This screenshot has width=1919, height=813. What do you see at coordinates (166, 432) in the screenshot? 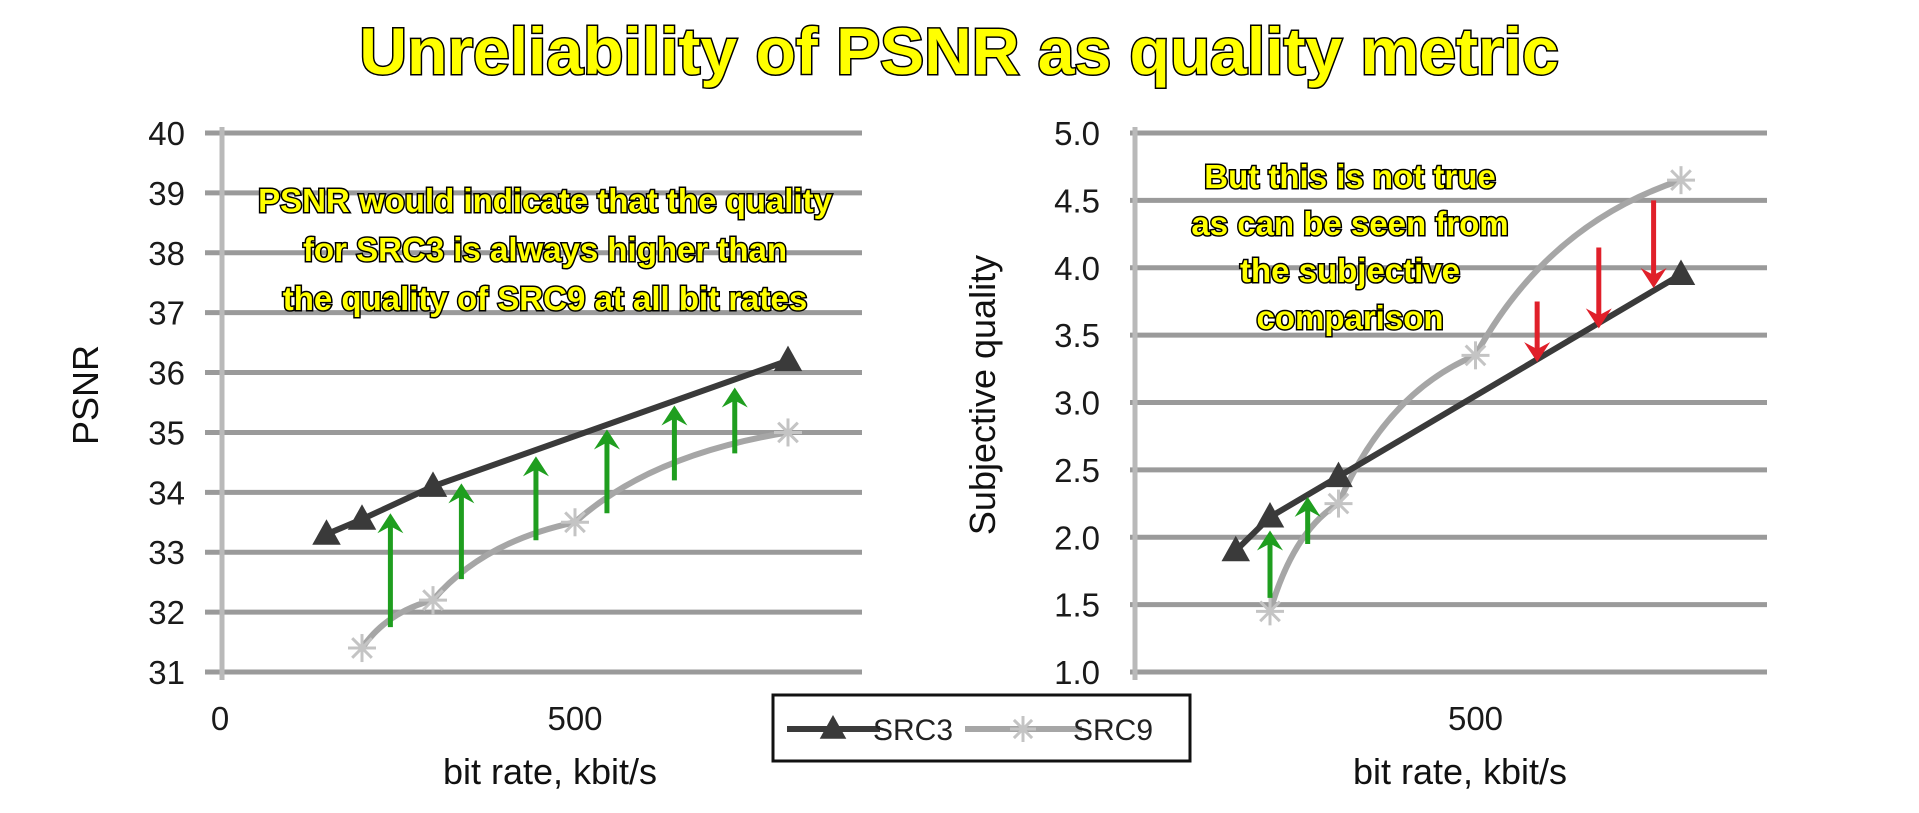
I see `psnr-y-tick-label: 35` at bounding box center [166, 432].